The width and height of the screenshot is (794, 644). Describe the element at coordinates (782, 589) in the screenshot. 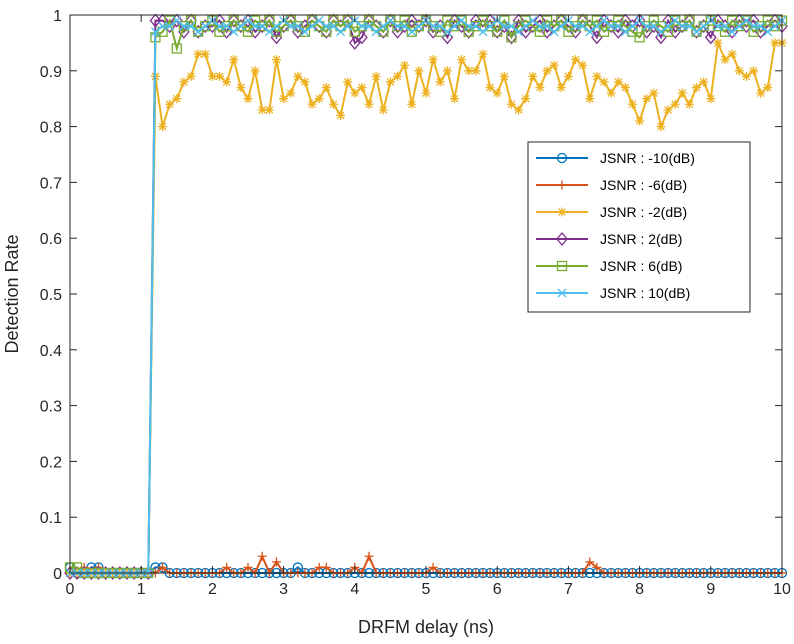

I see `x-tick-label: 10` at that location.